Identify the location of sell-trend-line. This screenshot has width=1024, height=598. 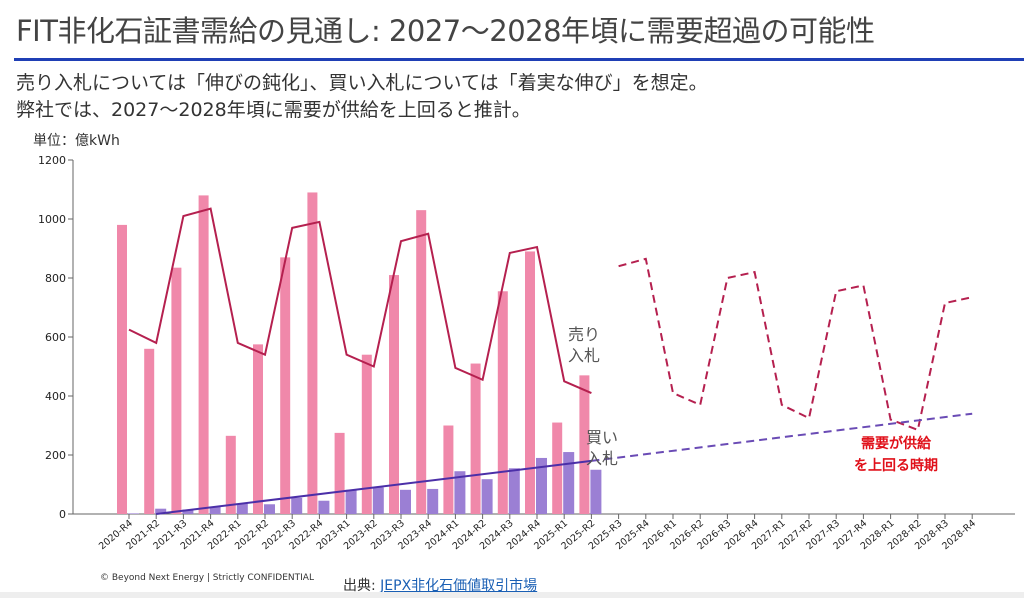
(360, 300).